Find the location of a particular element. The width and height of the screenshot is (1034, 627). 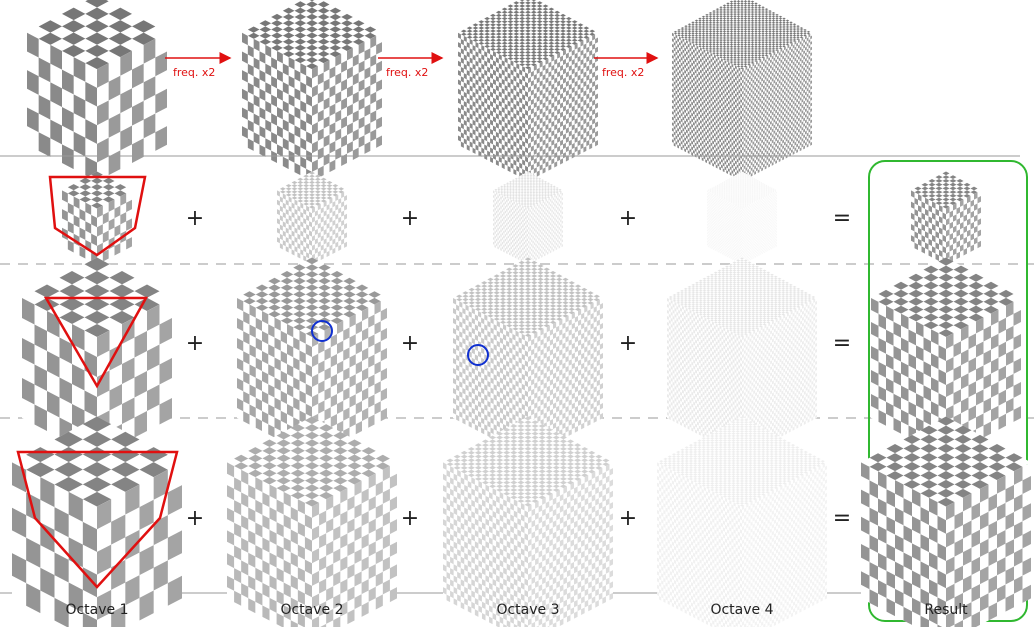

frequency-arrows: freq. x2 freq. x2 freq. x2 is located at coordinates (412, 65).